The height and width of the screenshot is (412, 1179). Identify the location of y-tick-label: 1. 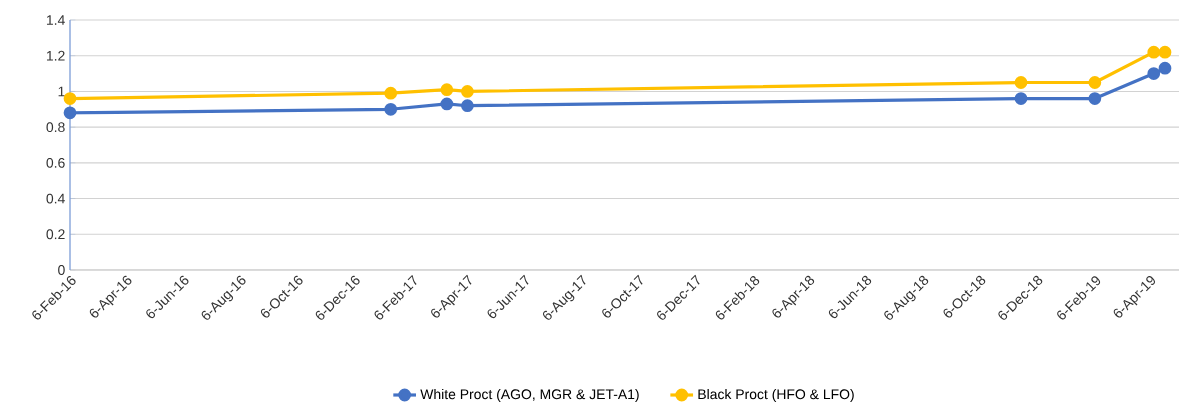
(61, 91).